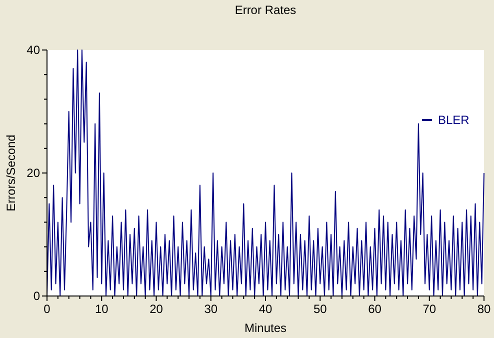 The height and width of the screenshot is (338, 494). I want to click on x-tick-label: 10, so click(101, 309).